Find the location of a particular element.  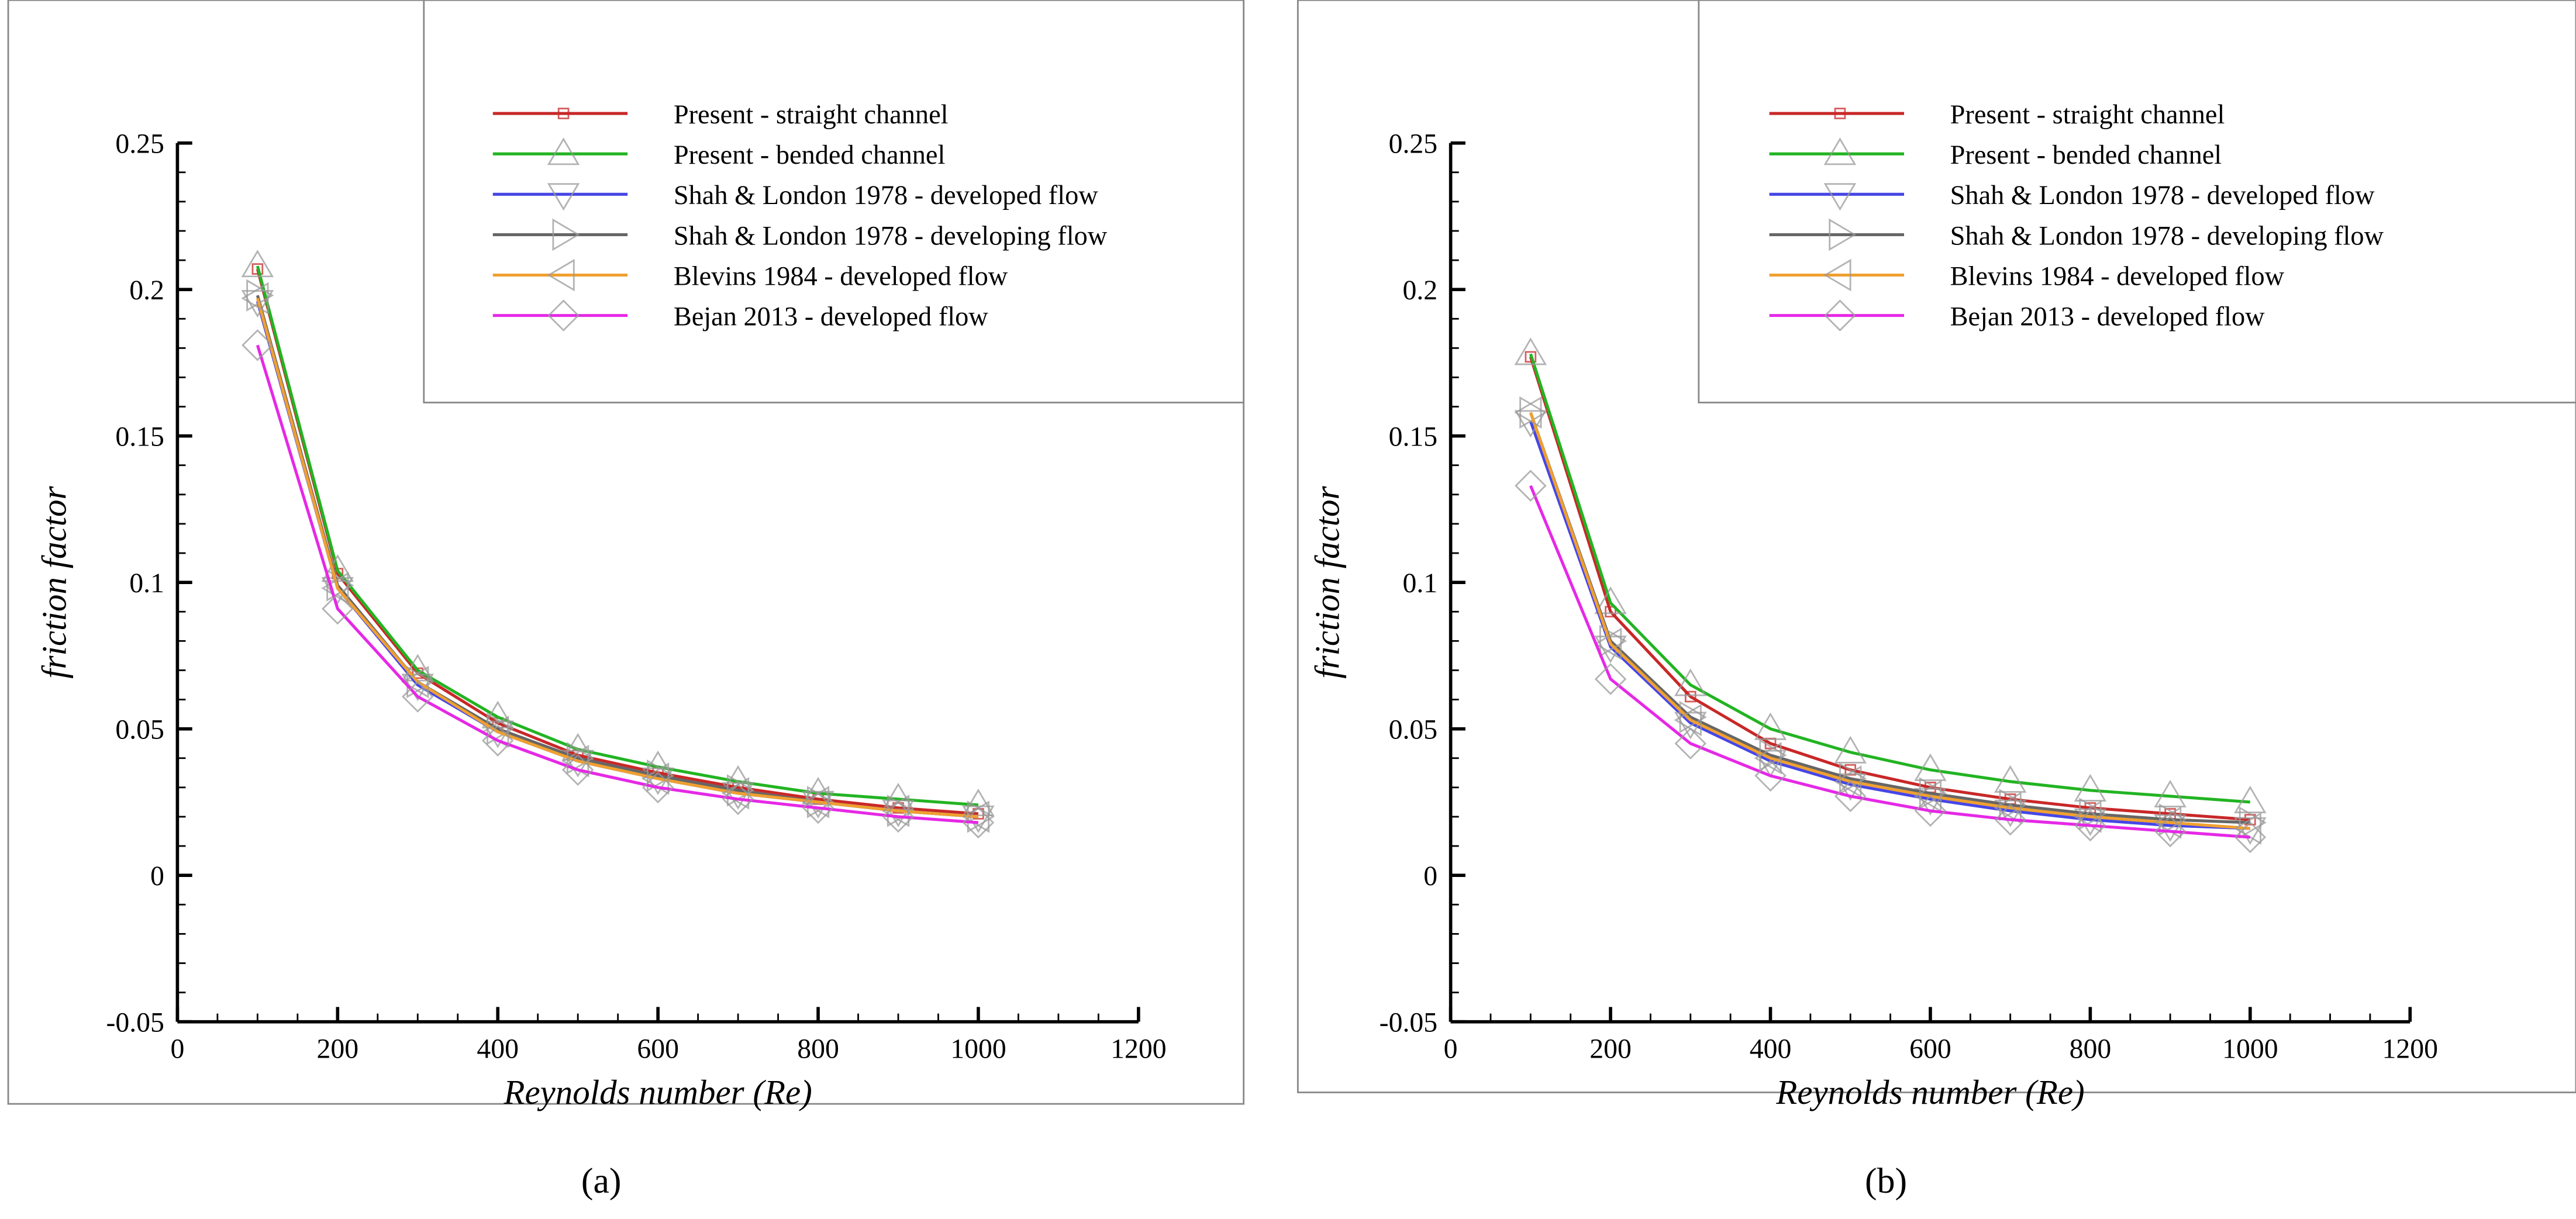

x-tick-label: 200 is located at coordinates (1610, 1048).